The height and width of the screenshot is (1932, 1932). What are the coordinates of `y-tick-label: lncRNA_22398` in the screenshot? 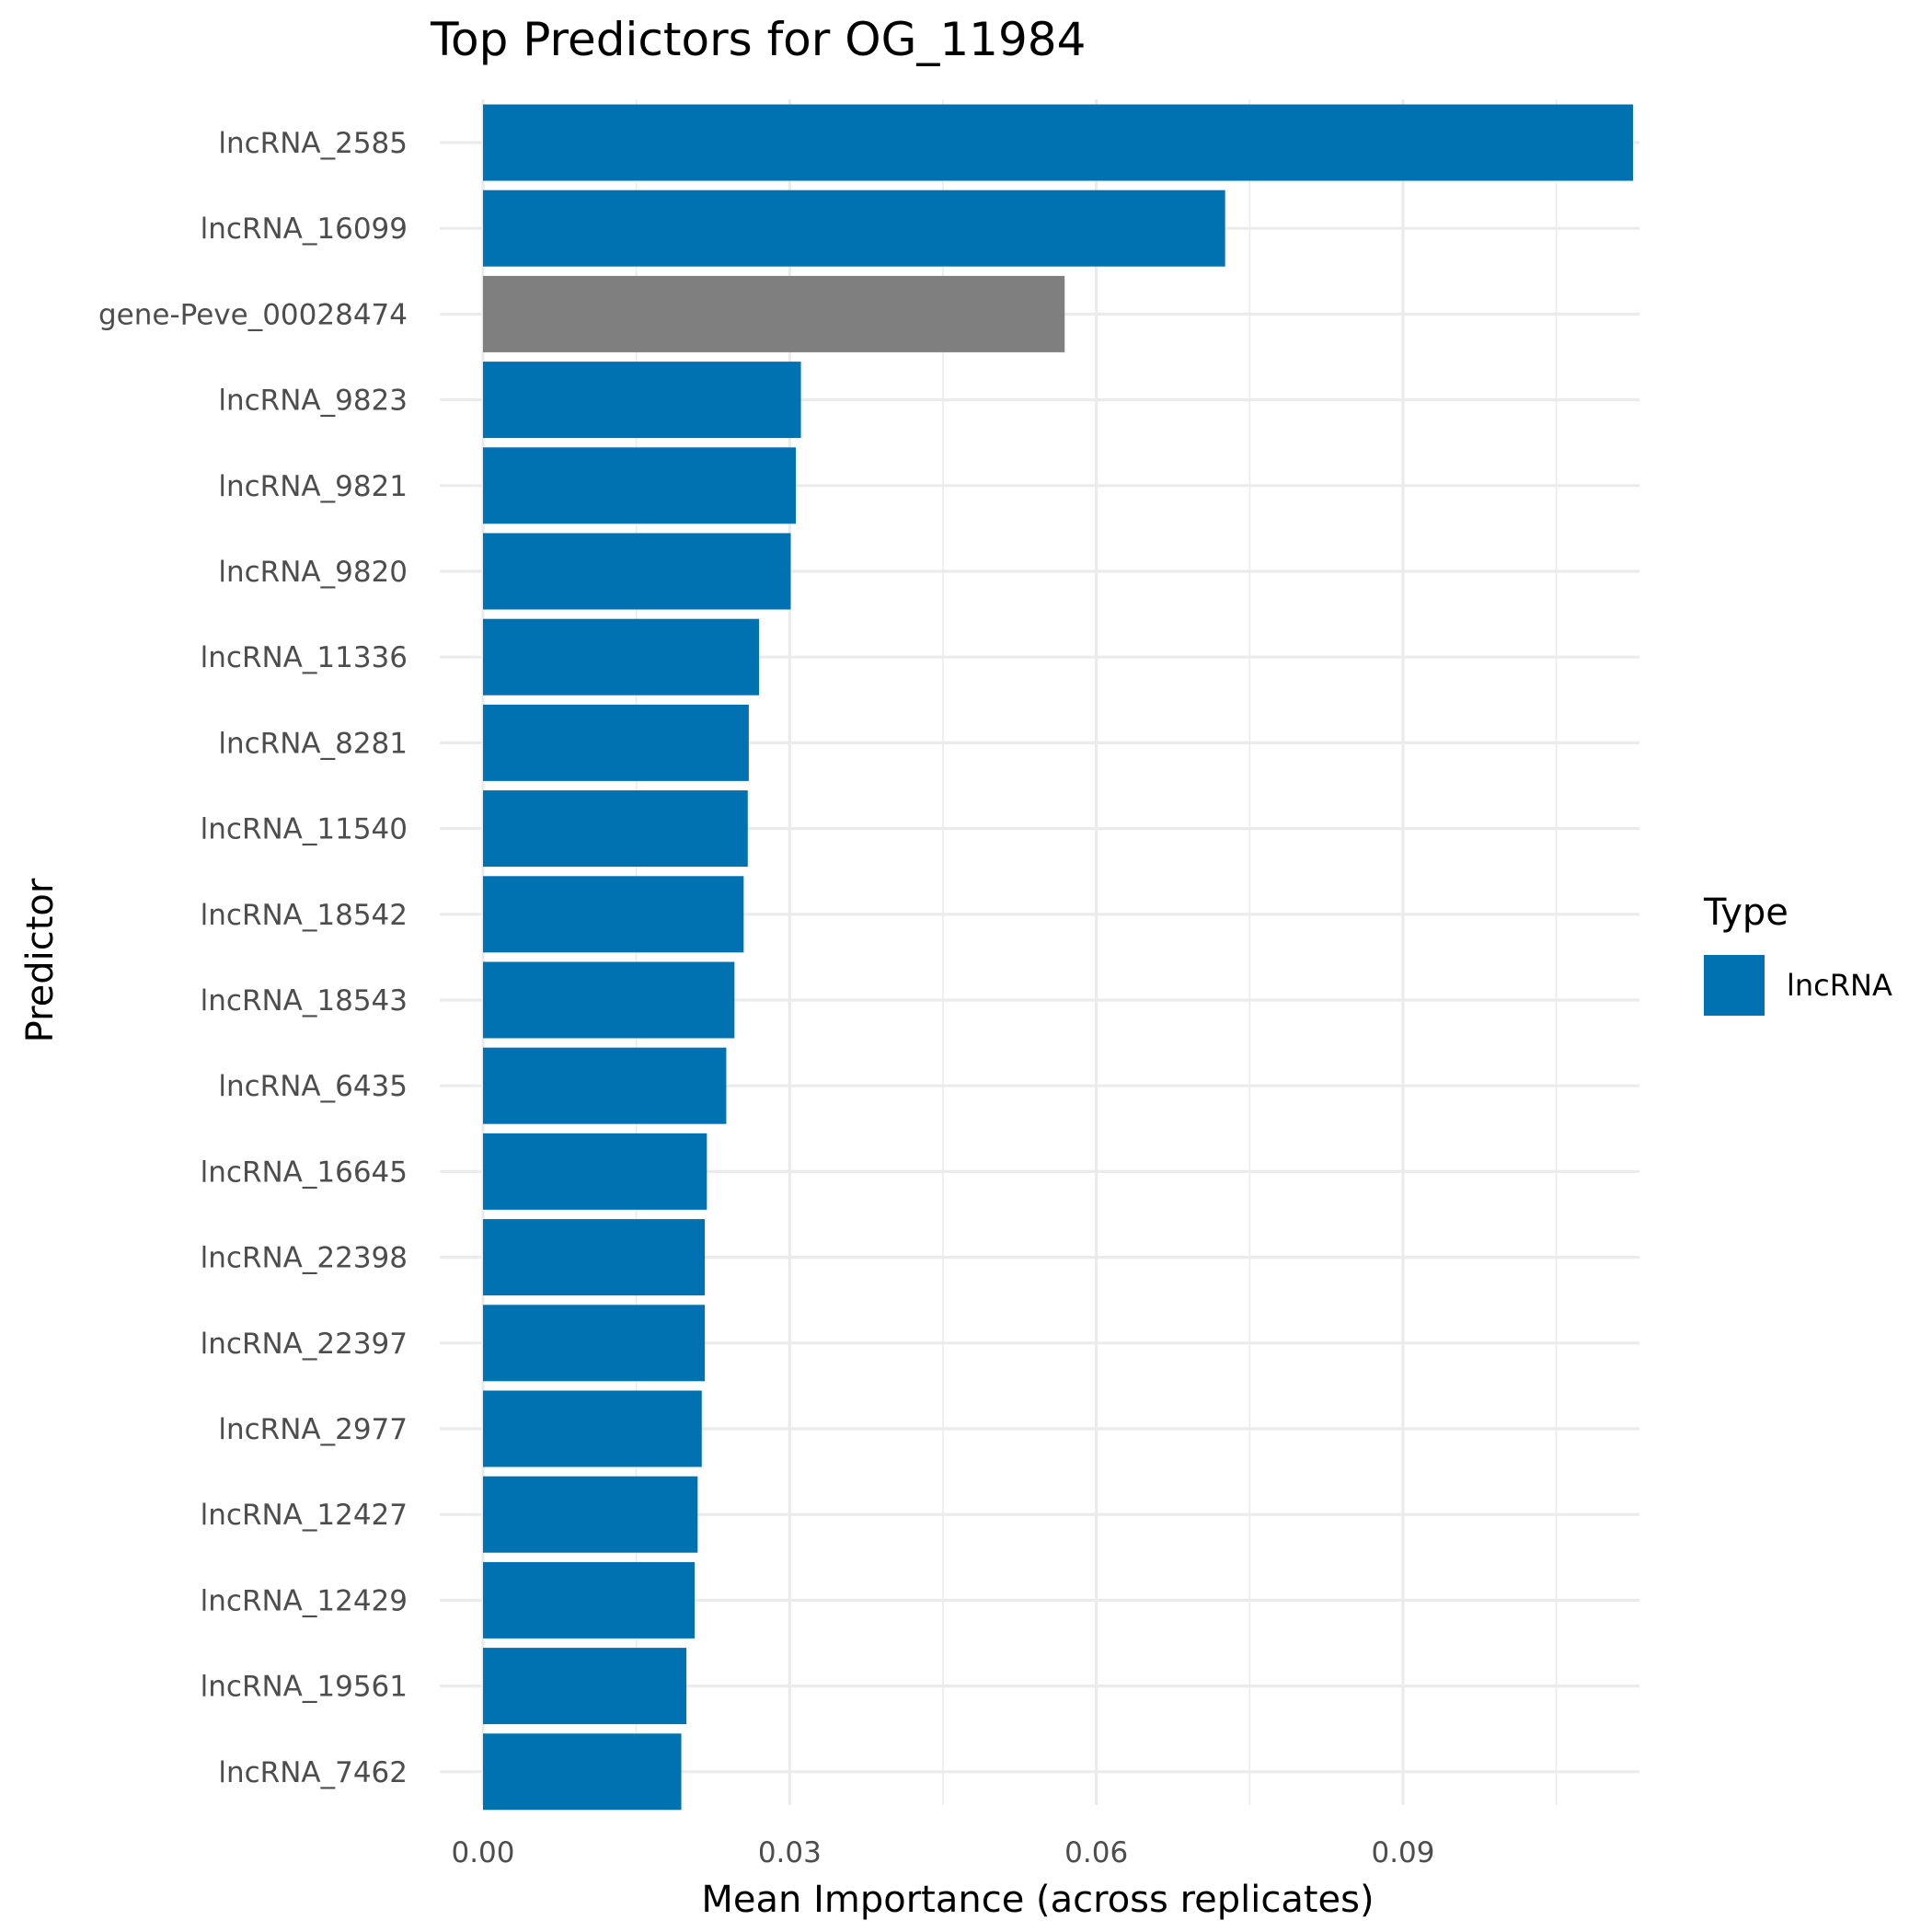 It's located at (304, 1258).